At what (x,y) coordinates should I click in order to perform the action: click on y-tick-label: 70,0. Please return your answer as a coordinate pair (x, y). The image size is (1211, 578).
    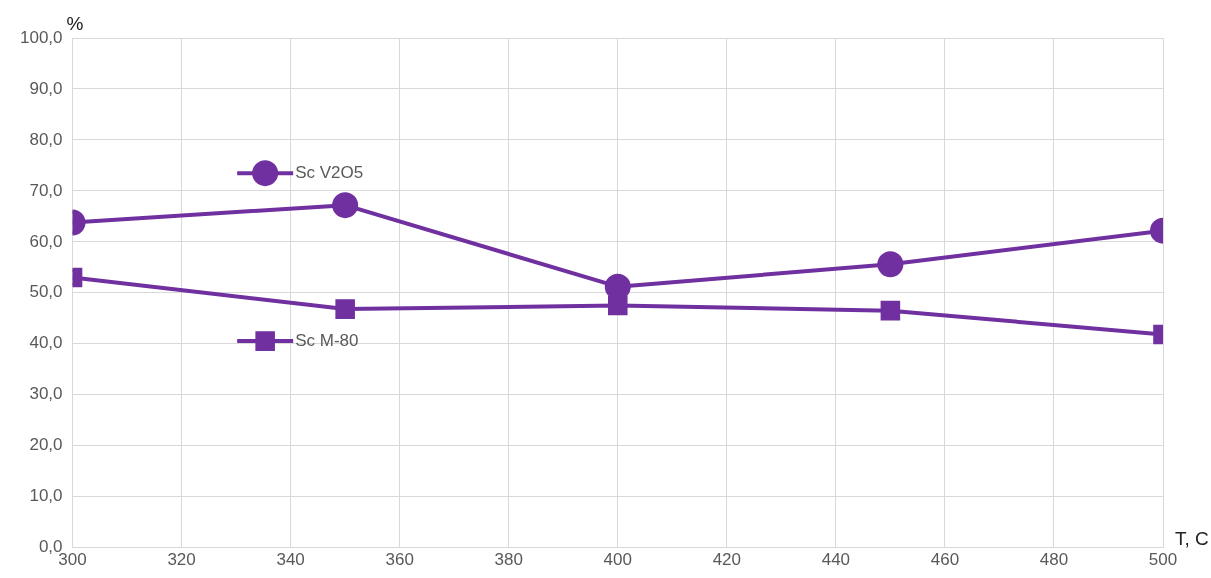
    Looking at the image, I should click on (46, 190).